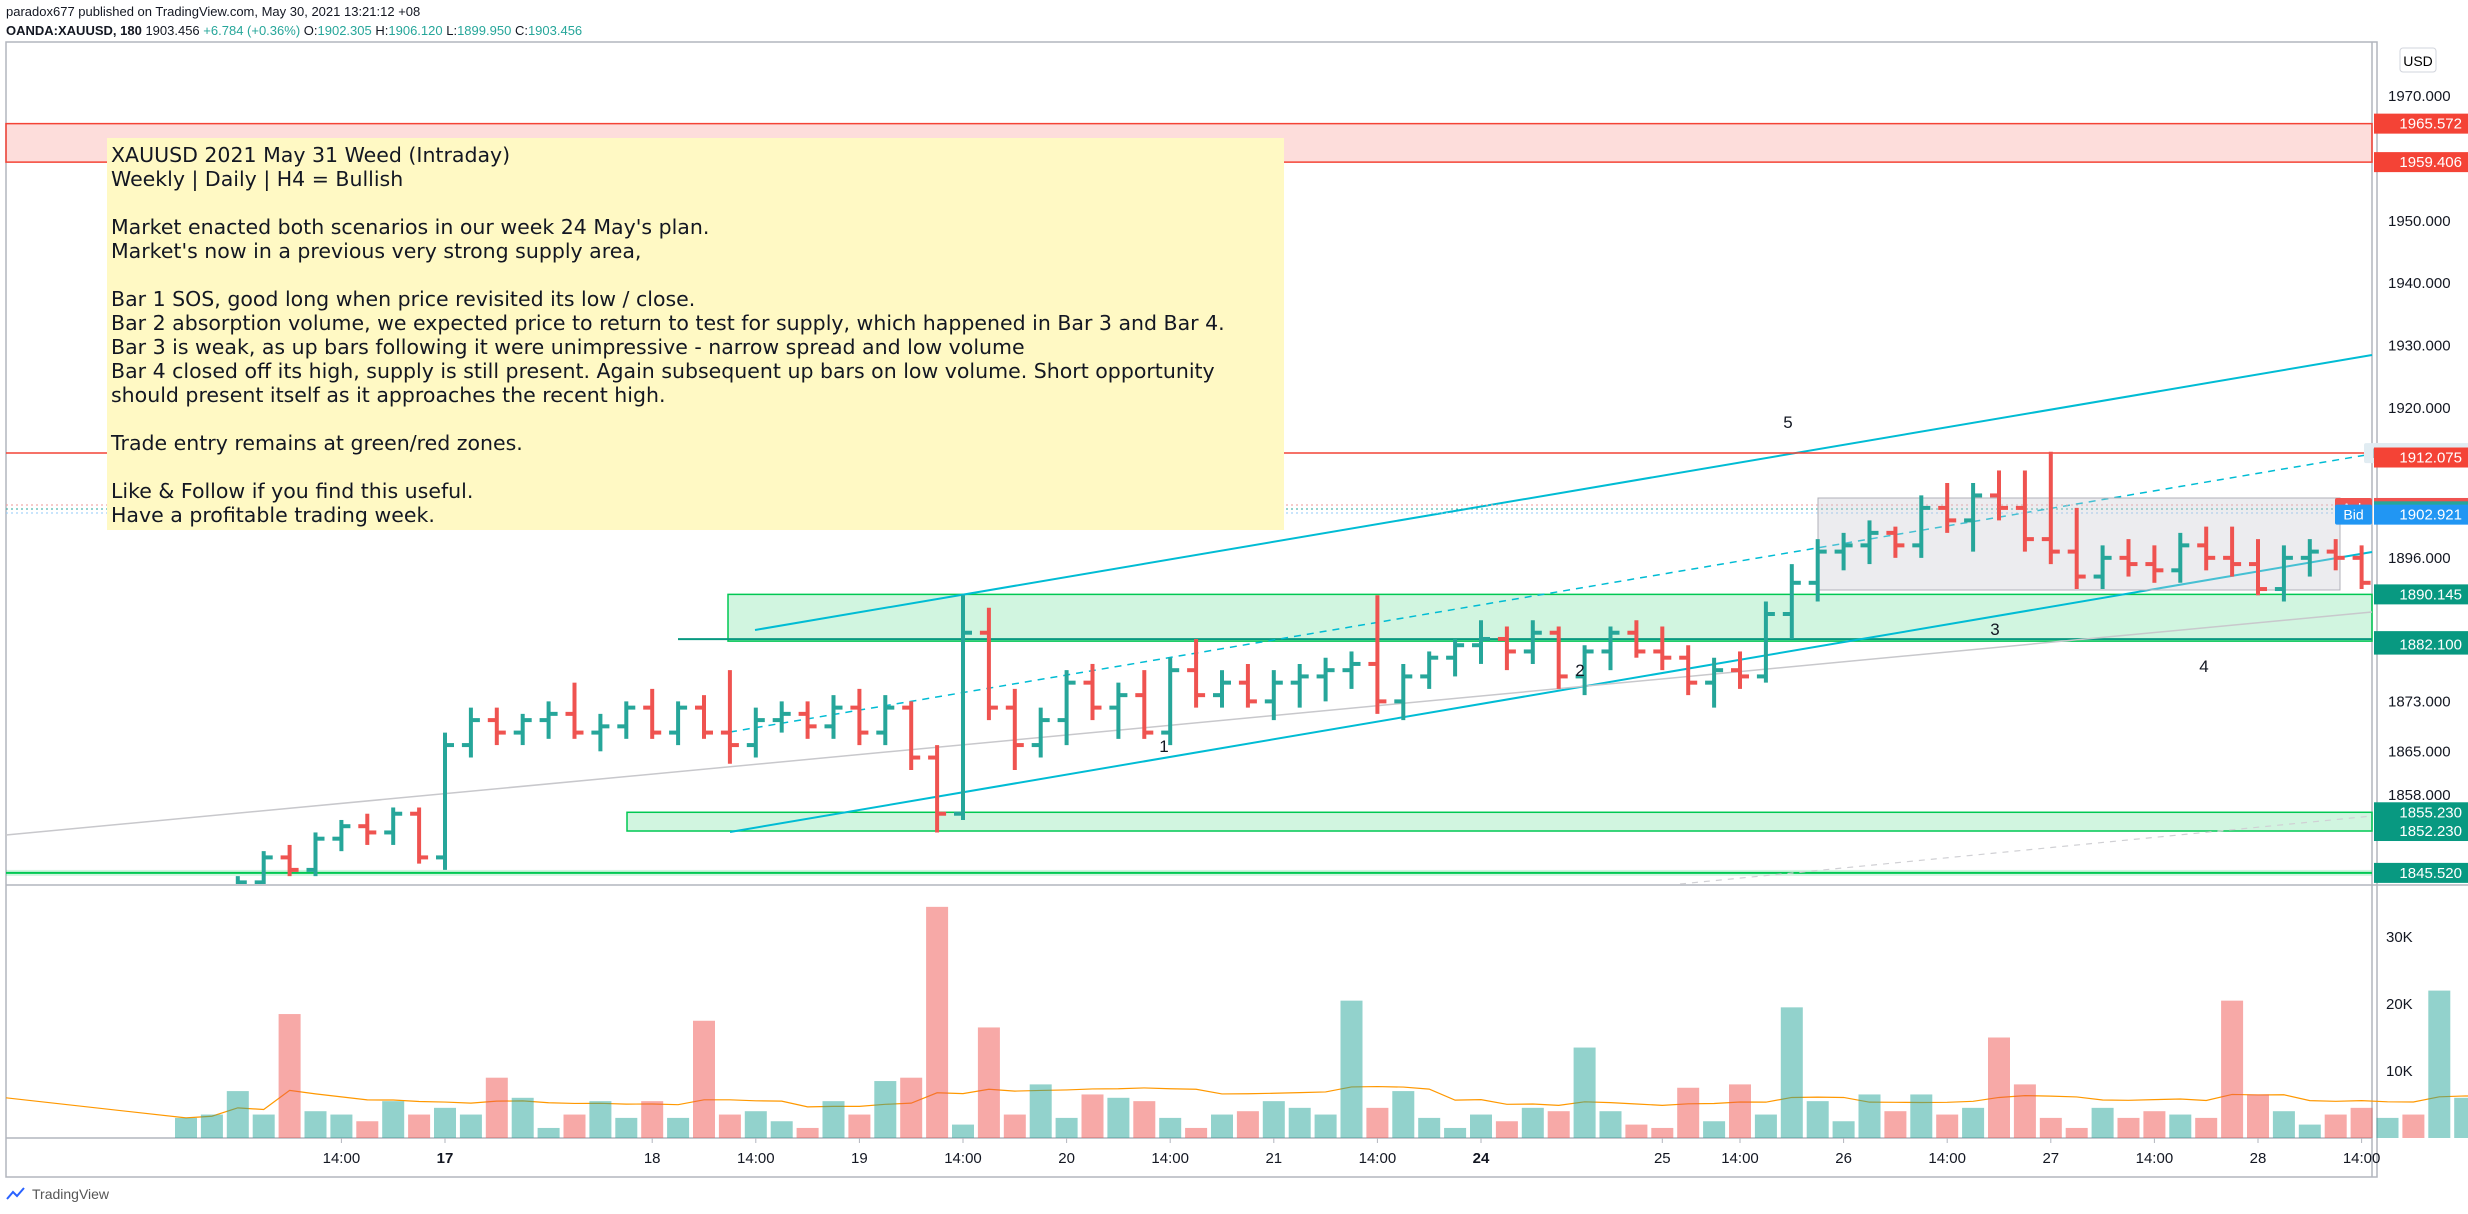  Describe the element at coordinates (2418, 60) in the screenshot. I see `currency-button` at that location.